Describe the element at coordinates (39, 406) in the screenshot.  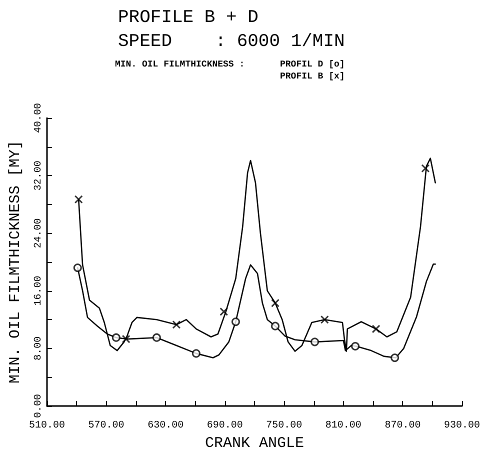
I see `y-tick-label: 0.00` at that location.